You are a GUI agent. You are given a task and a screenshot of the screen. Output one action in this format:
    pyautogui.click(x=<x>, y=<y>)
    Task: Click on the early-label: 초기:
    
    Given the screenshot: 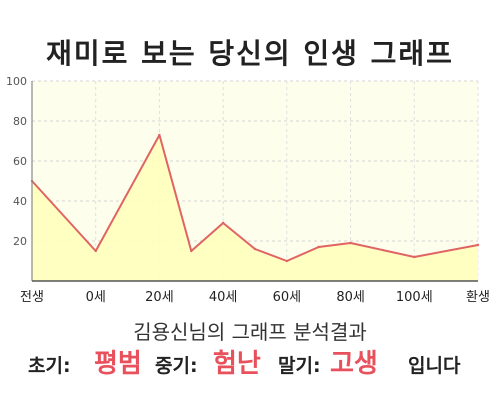 What is the action you would take?
    pyautogui.click(x=49, y=366)
    